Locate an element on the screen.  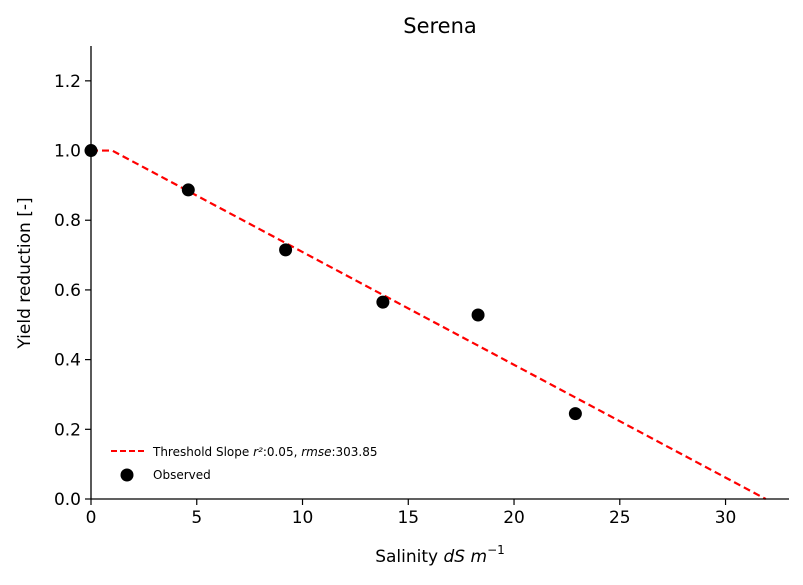
x-axis-label-unit: dS m is located at coordinates (466, 557).